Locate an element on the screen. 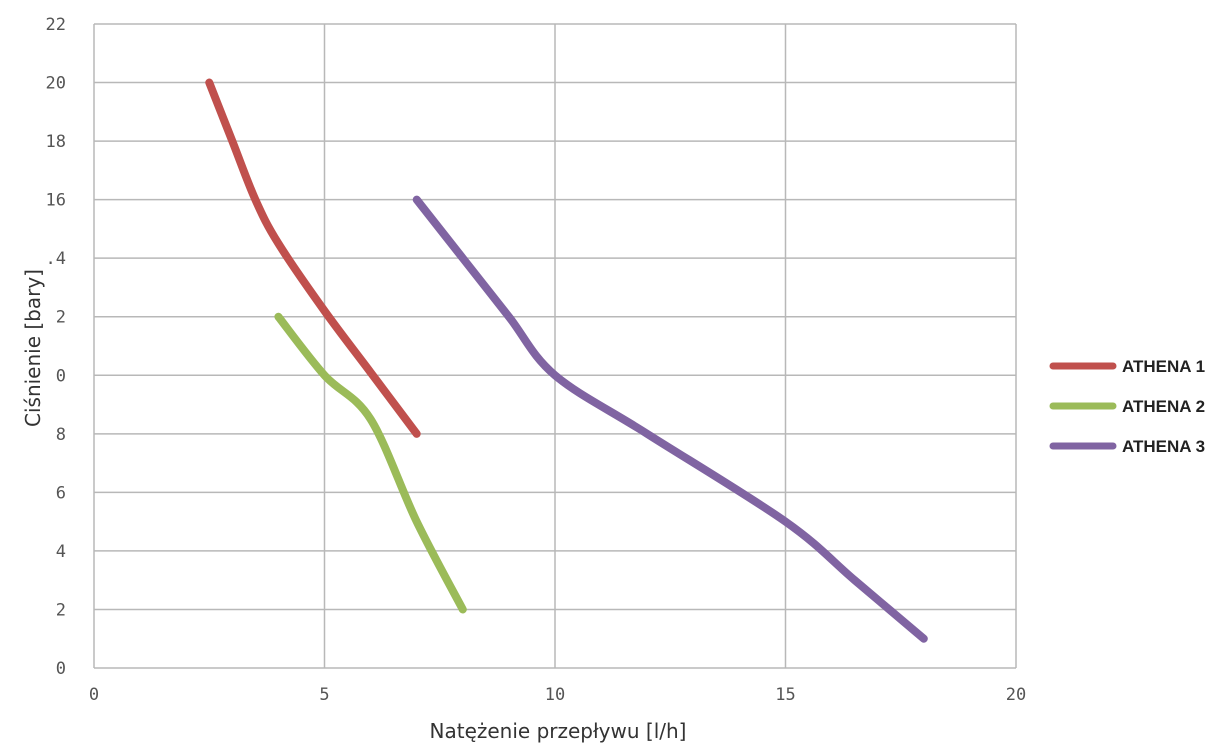 This screenshot has width=1232, height=747. y-axis-label: Ciśnienie [bary] is located at coordinates (33, 348).